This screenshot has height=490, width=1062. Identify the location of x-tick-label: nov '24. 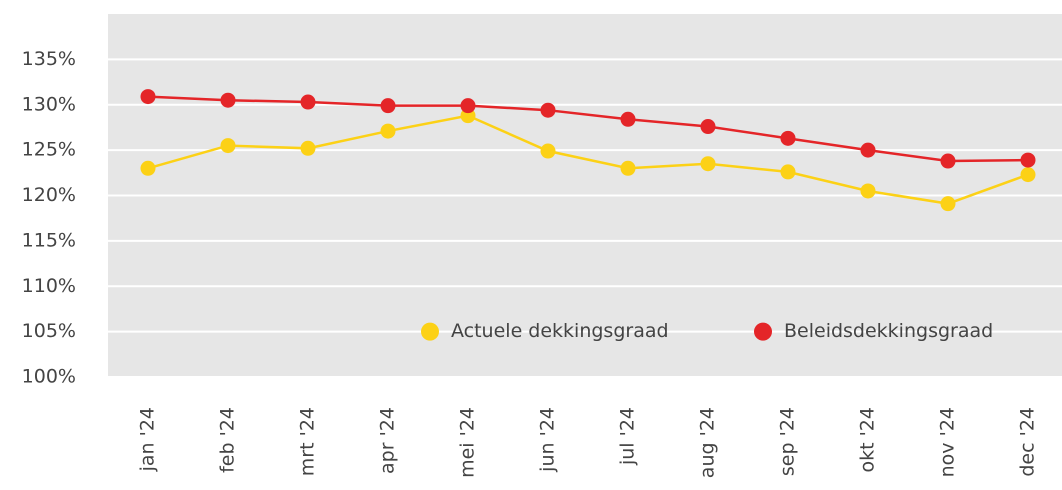
(948, 442).